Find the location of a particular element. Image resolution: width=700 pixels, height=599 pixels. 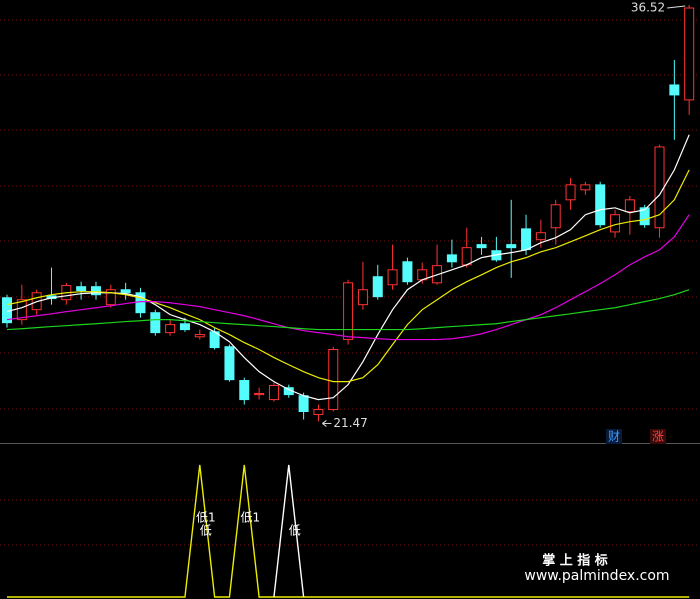

max-label: 36.52 is located at coordinates (648, 7).